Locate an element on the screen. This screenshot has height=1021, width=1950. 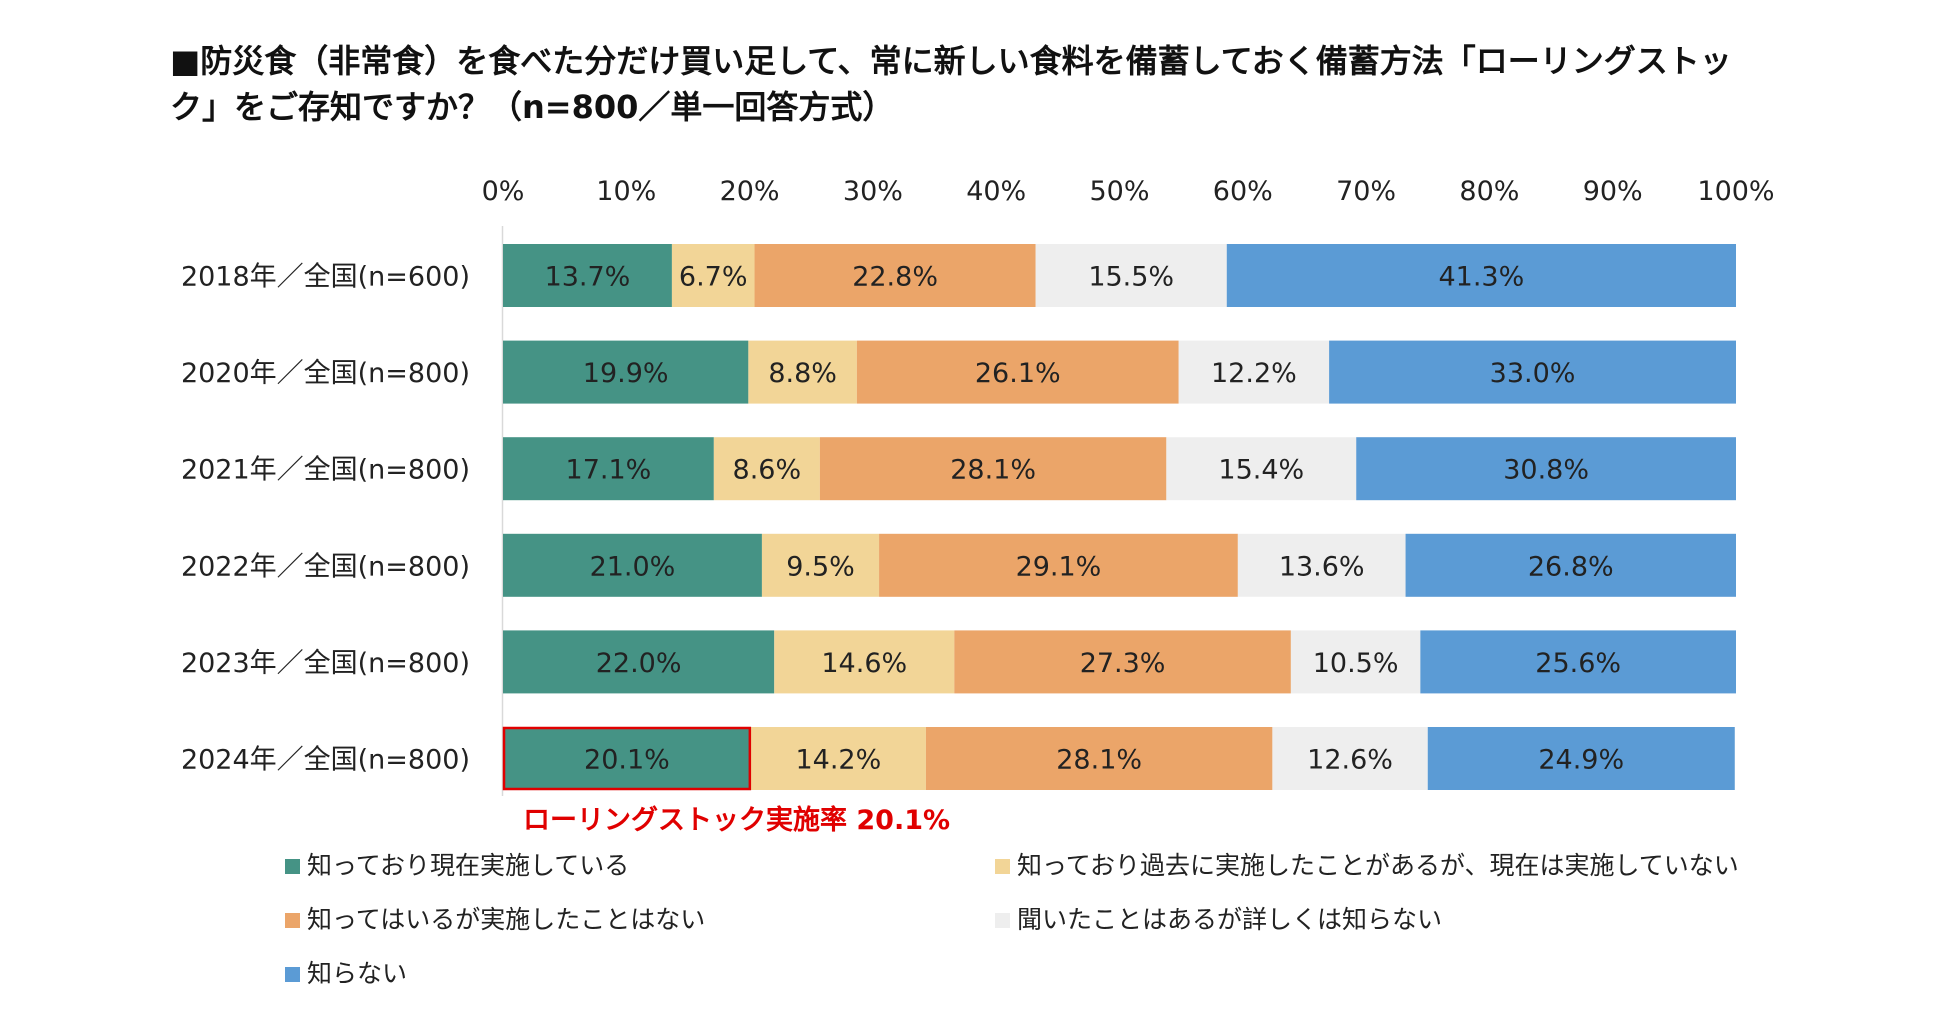
x-tick-label: 60% is located at coordinates (1243, 191).